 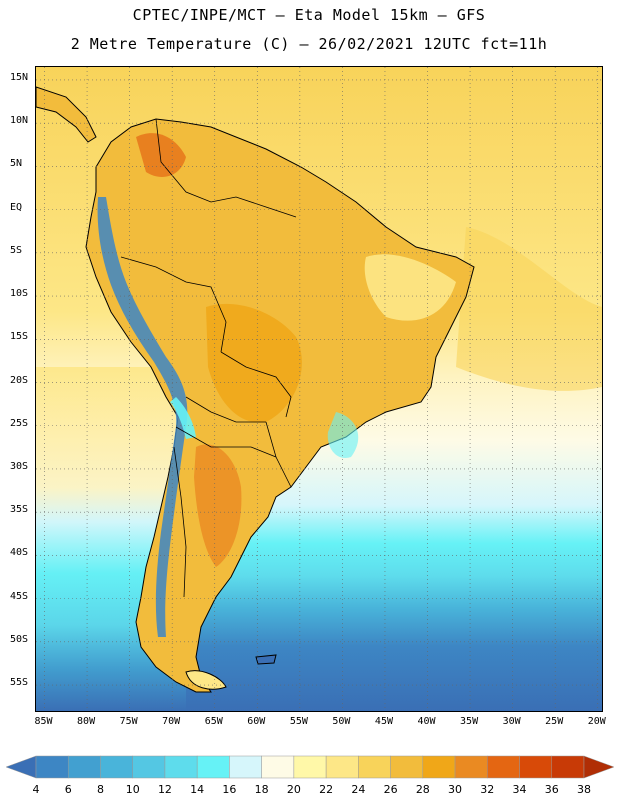 What do you see at coordinates (19, 466) in the screenshot?
I see `latitude-label: 30S` at bounding box center [19, 466].